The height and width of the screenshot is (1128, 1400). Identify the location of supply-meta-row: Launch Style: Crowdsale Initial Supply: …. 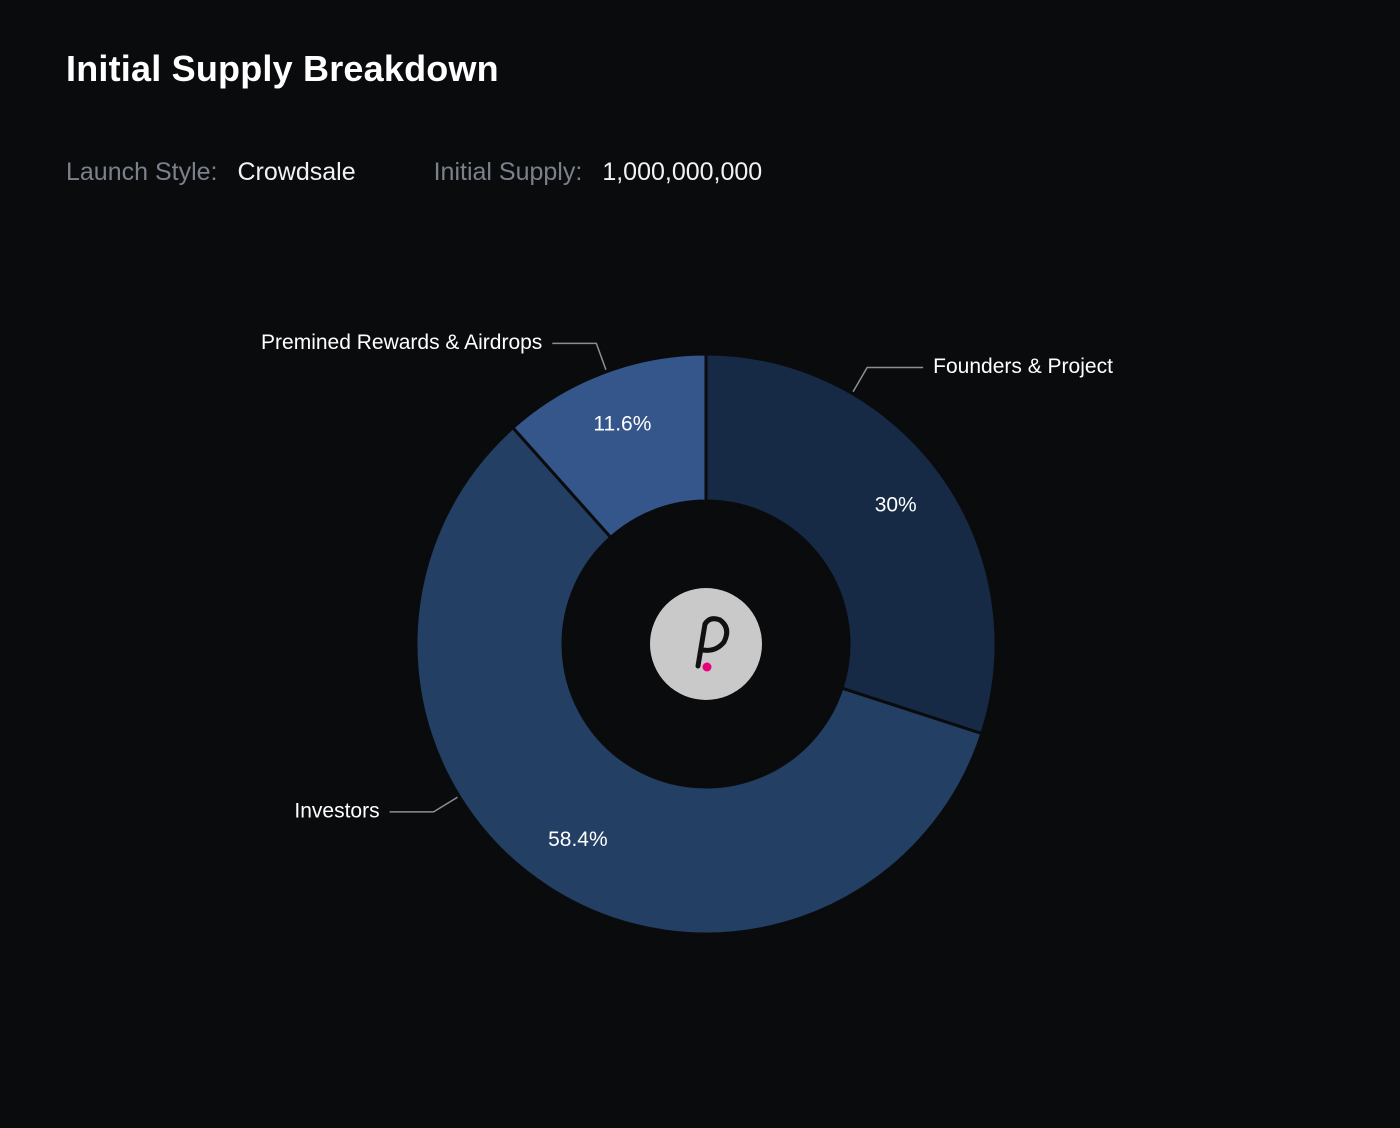
(414, 172).